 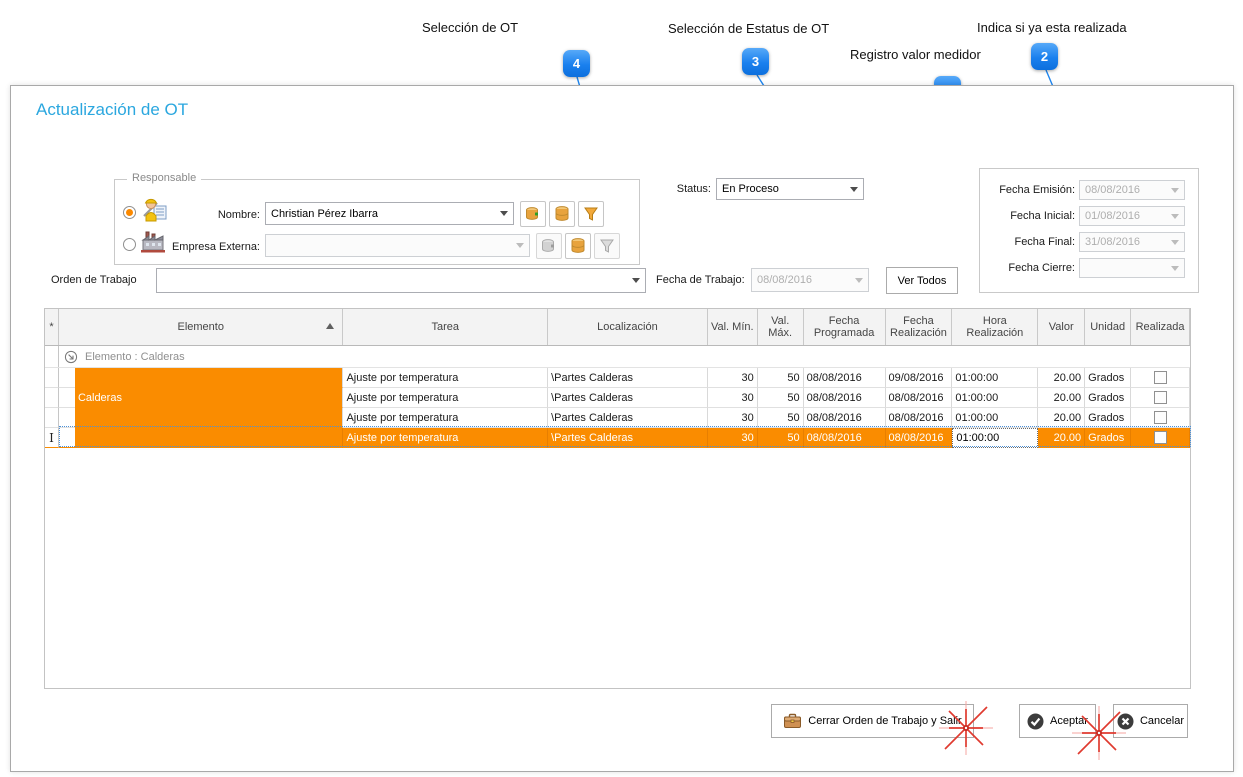 I want to click on fecha-inicial-picker: 01/08/2016, so click(x=1132, y=216).